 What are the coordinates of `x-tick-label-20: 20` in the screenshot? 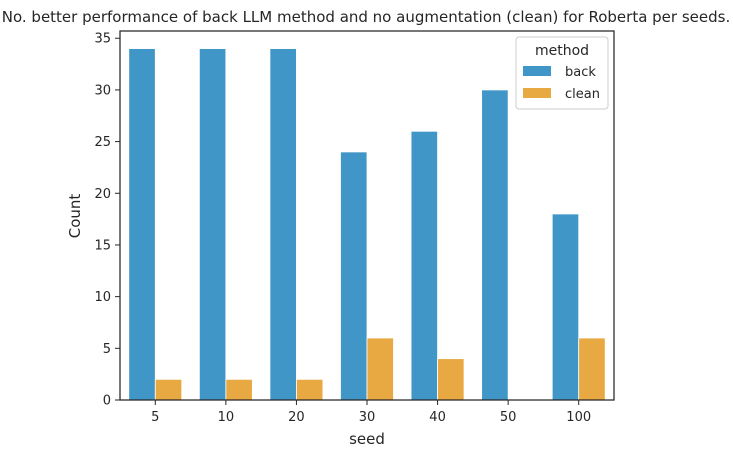 It's located at (296, 417).